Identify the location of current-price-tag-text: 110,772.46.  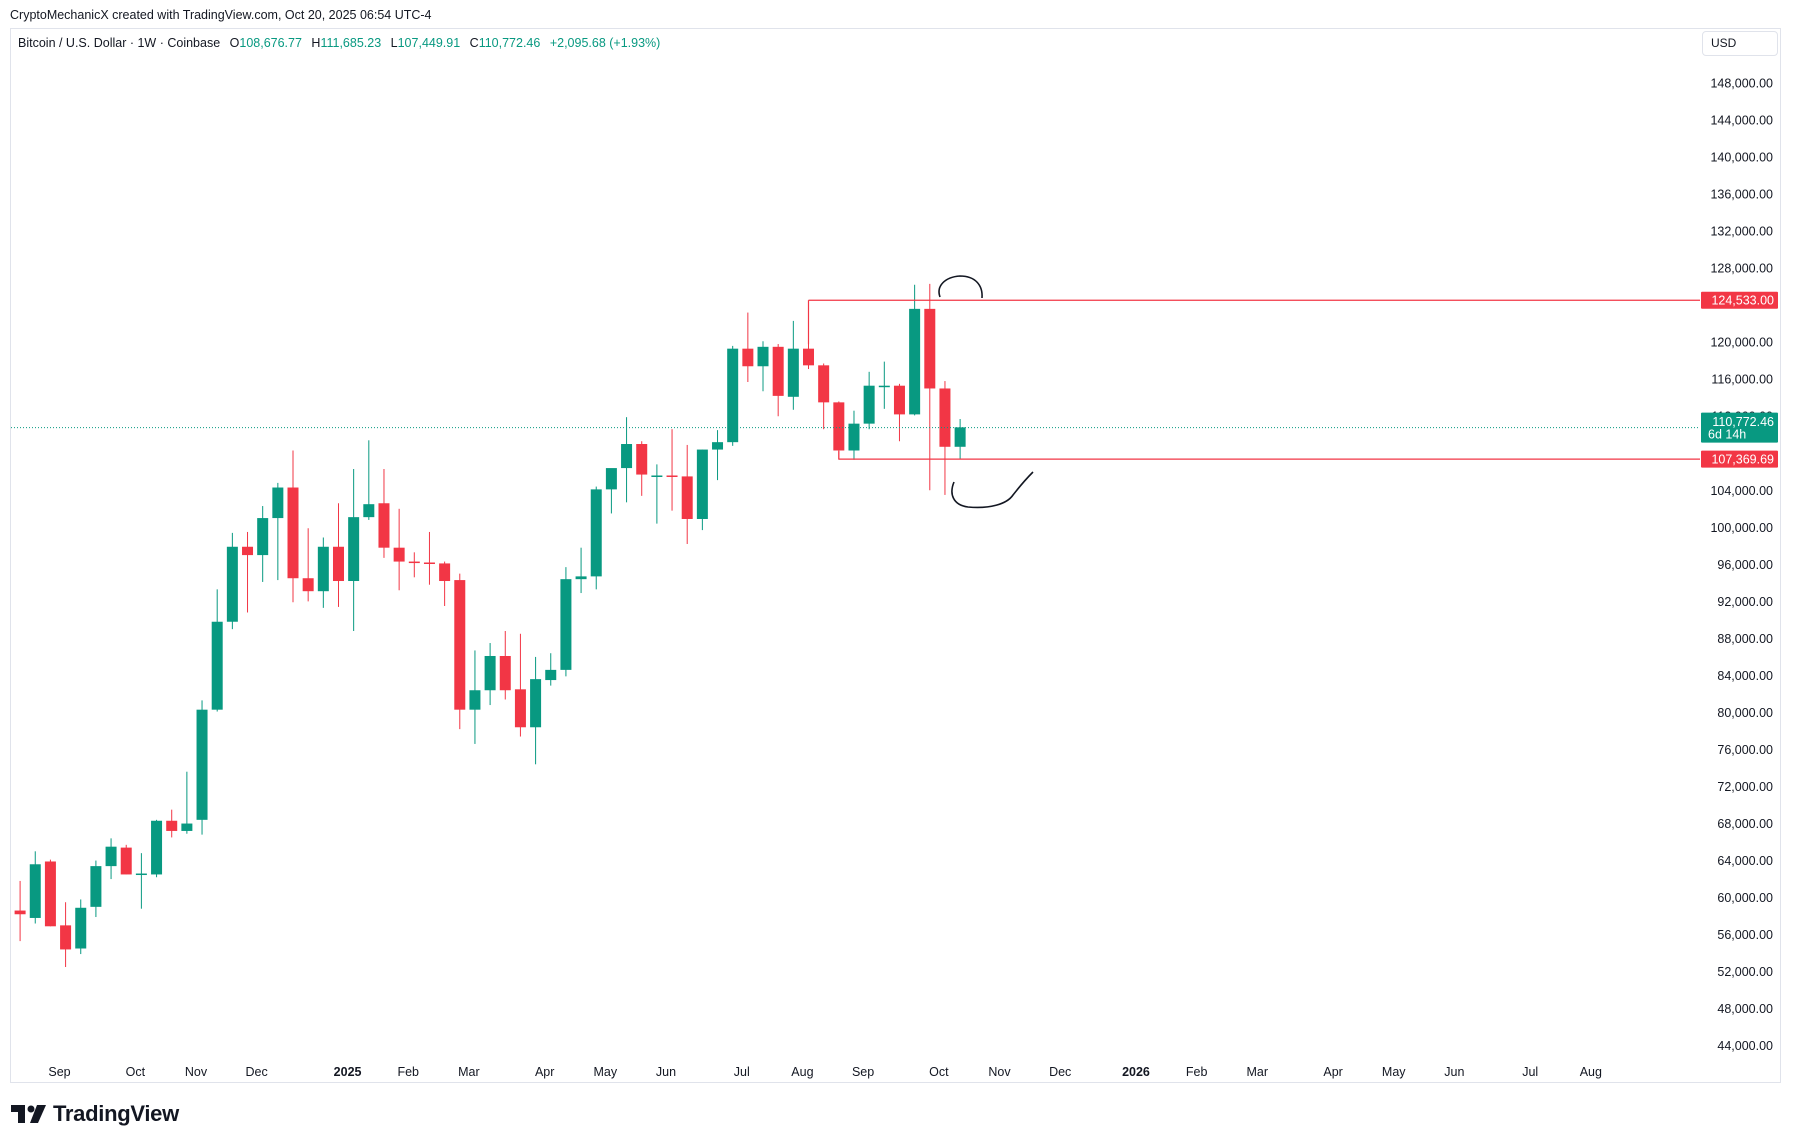
(1743, 422).